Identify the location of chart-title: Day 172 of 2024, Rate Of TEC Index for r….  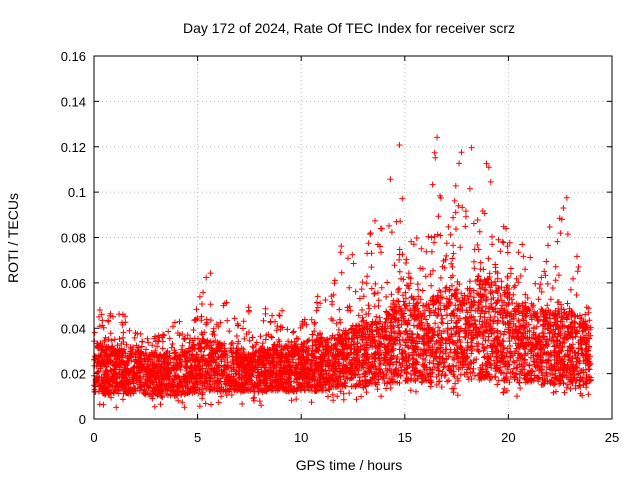
(349, 28).